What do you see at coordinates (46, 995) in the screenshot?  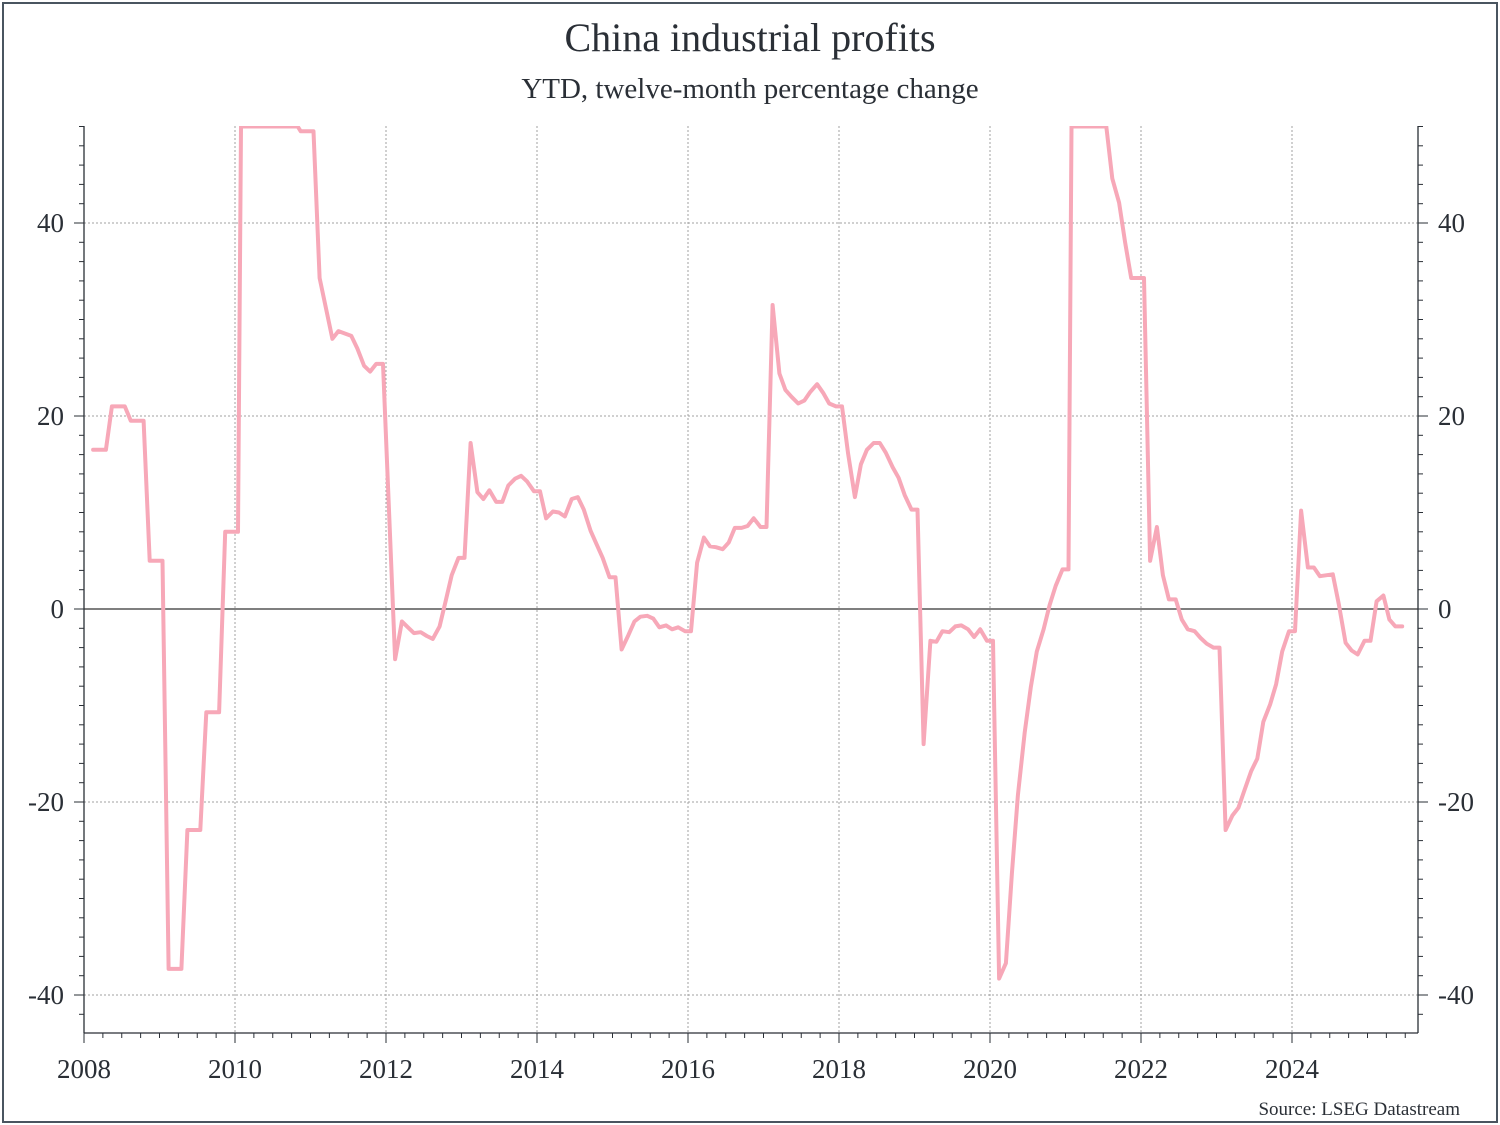 I see `y-tick-label-left: -40` at bounding box center [46, 995].